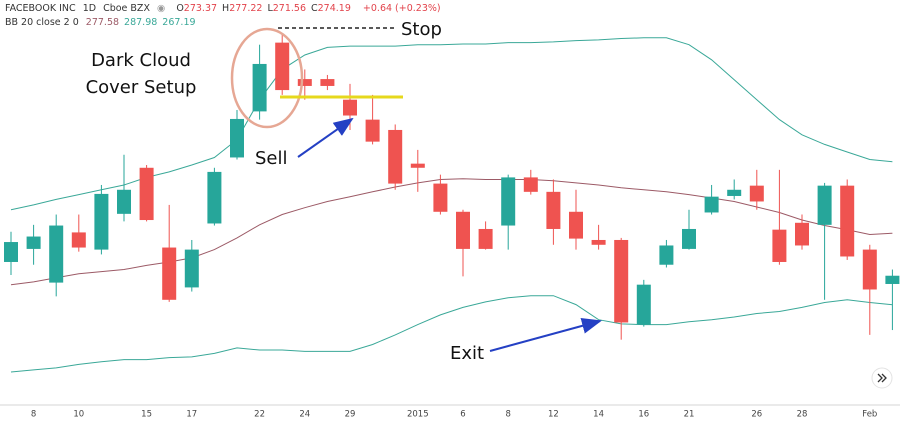  What do you see at coordinates (350, 415) in the screenshot?
I see `x-tick-label: 29` at bounding box center [350, 415].